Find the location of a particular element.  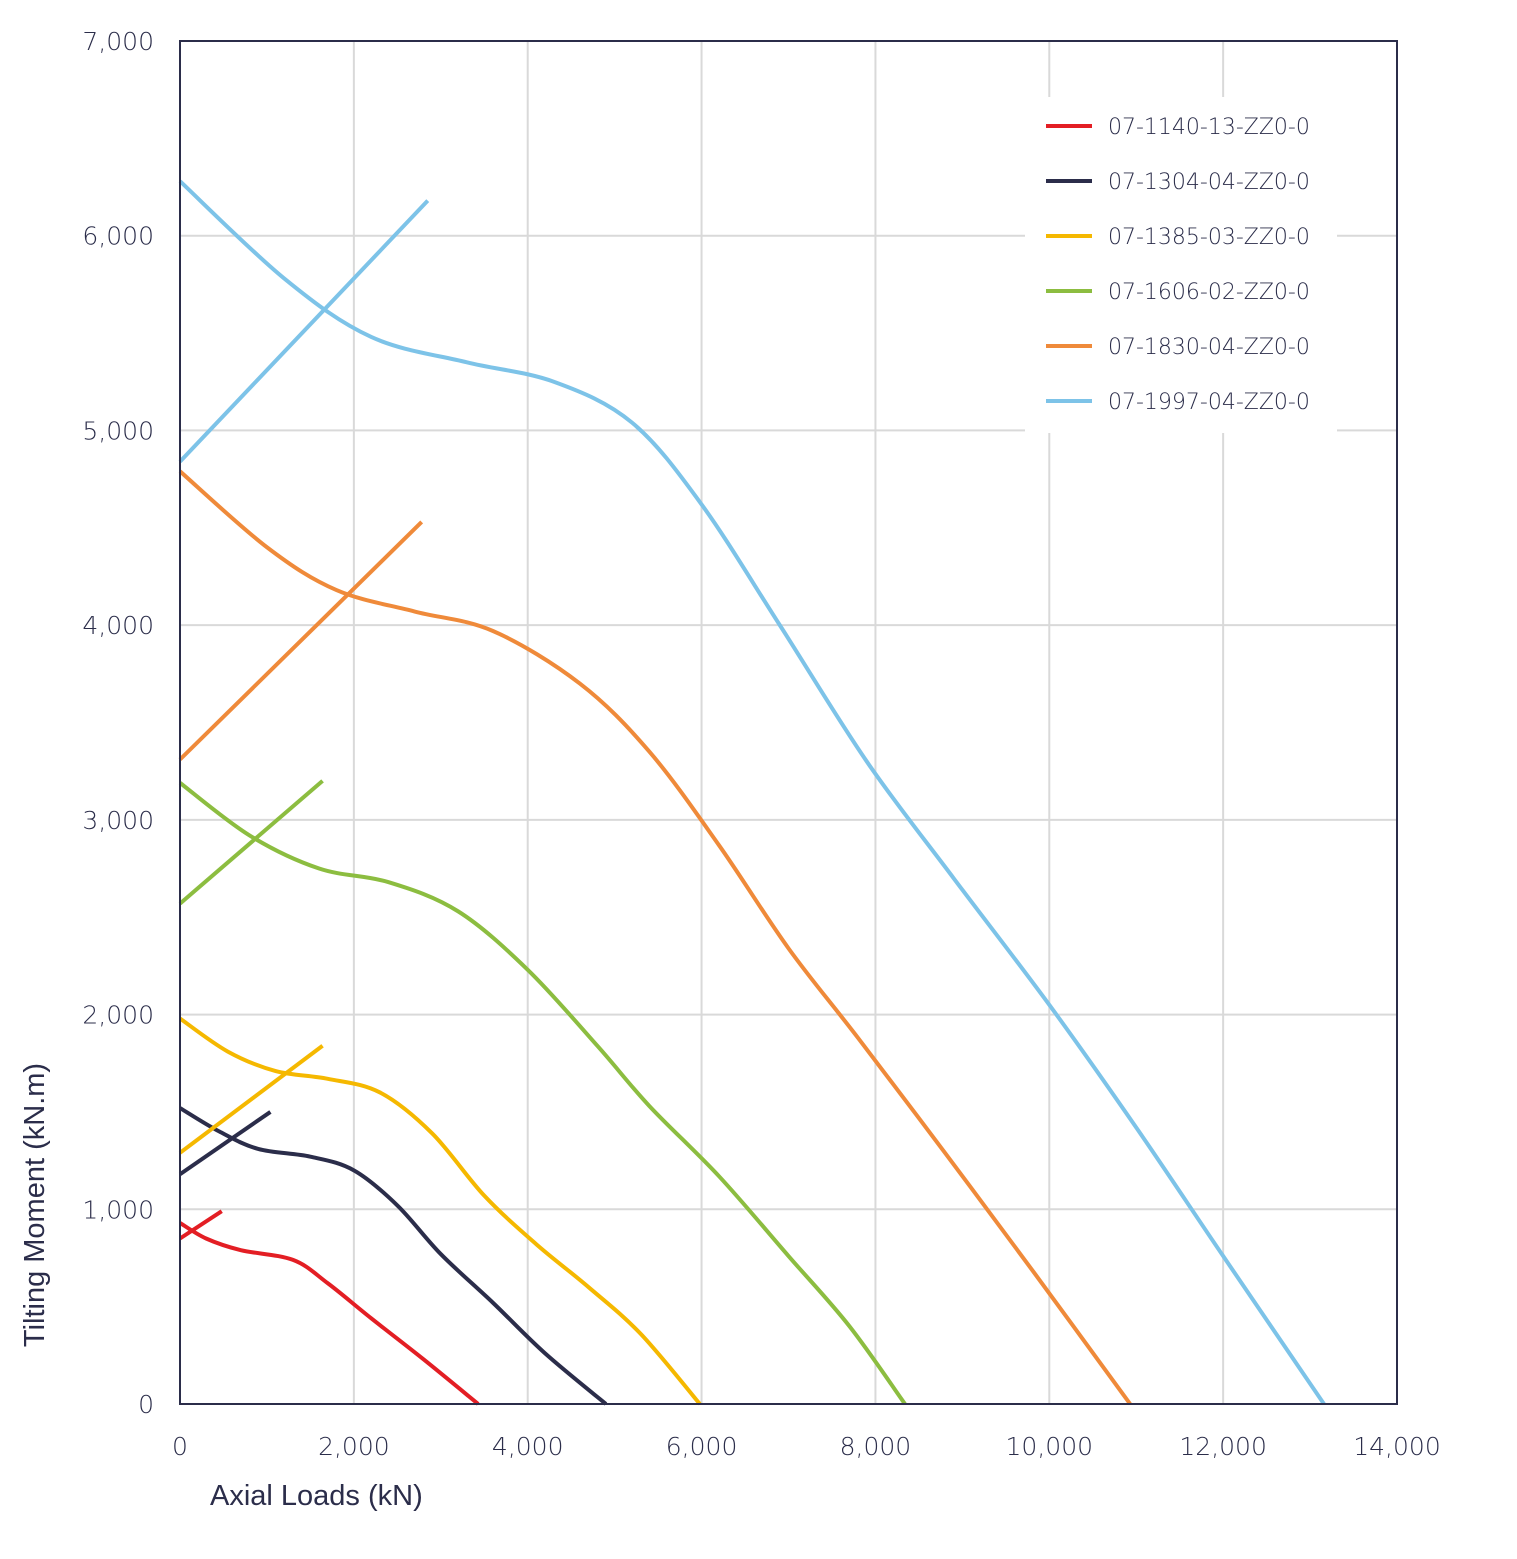

legend-background is located at coordinates (1181, 265).